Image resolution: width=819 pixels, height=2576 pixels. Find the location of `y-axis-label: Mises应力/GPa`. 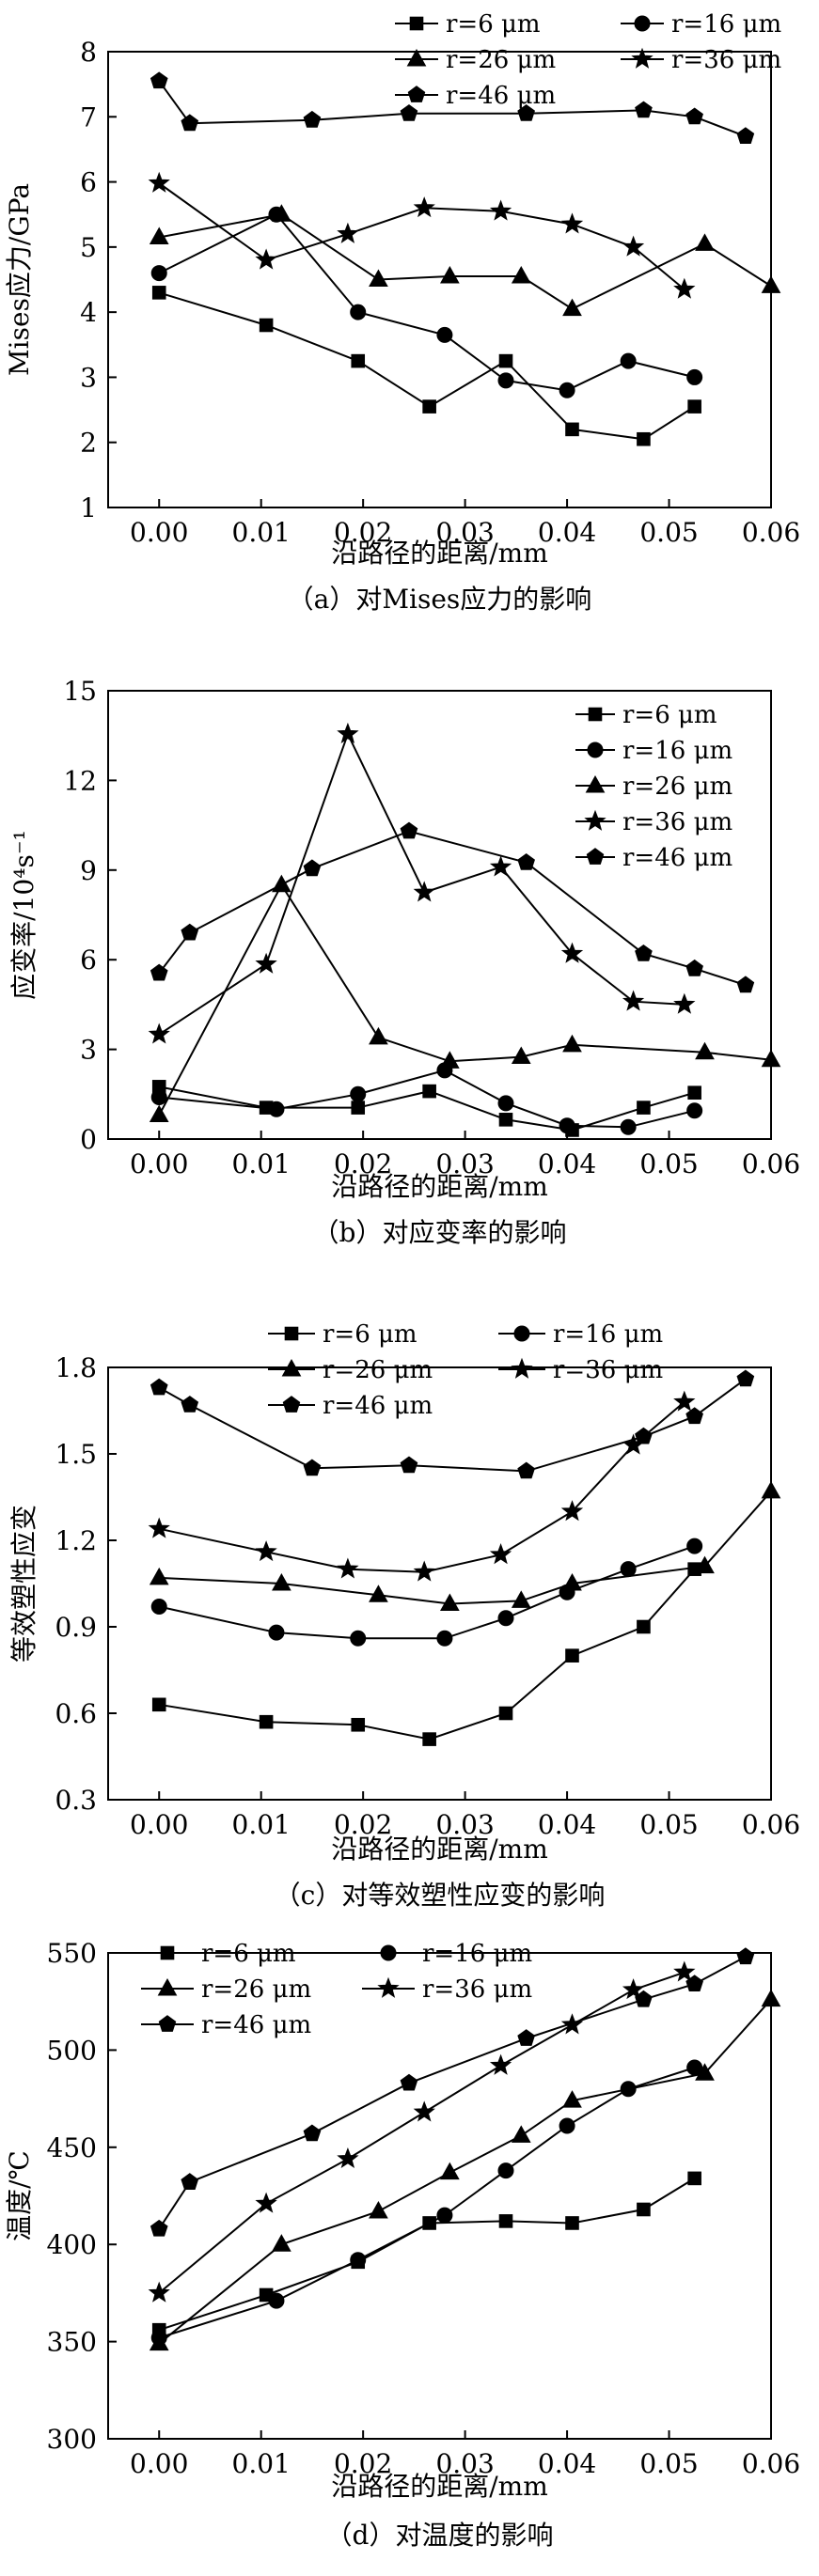

y-axis-label: Mises应力/GPa is located at coordinates (19, 279).